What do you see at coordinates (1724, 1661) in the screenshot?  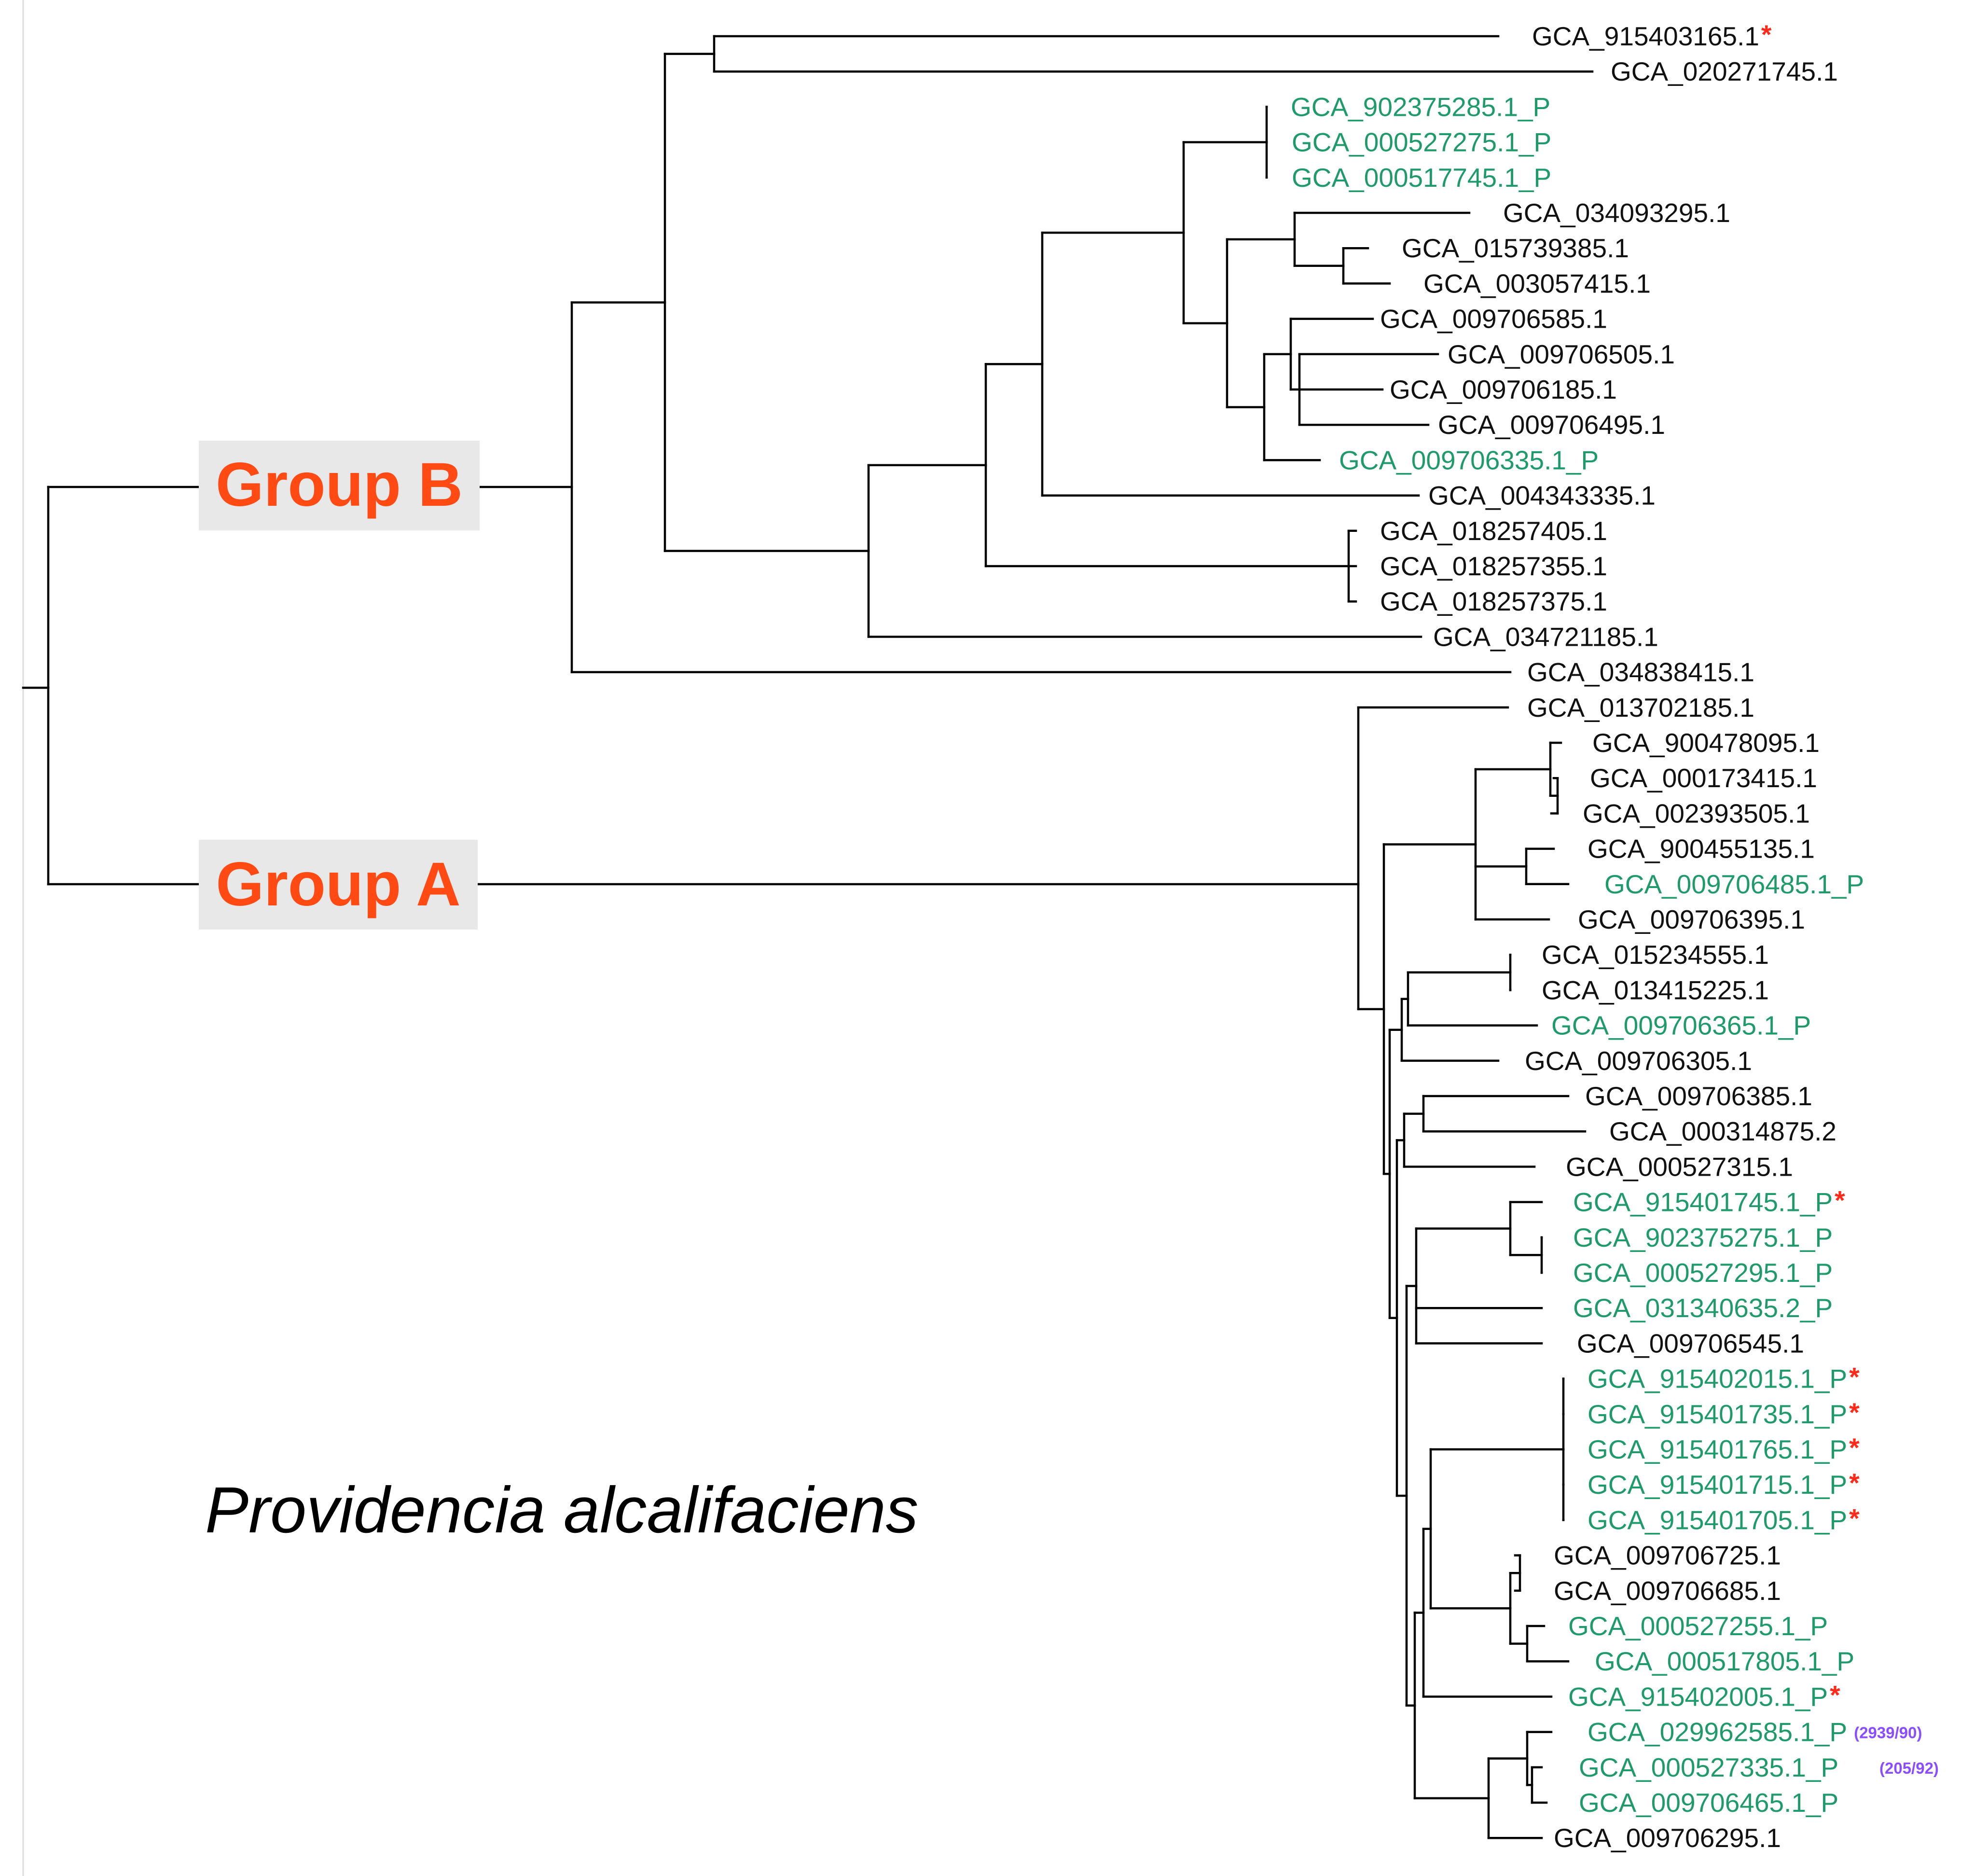 I see `tip-label: GCA_000517805.1_P` at bounding box center [1724, 1661].